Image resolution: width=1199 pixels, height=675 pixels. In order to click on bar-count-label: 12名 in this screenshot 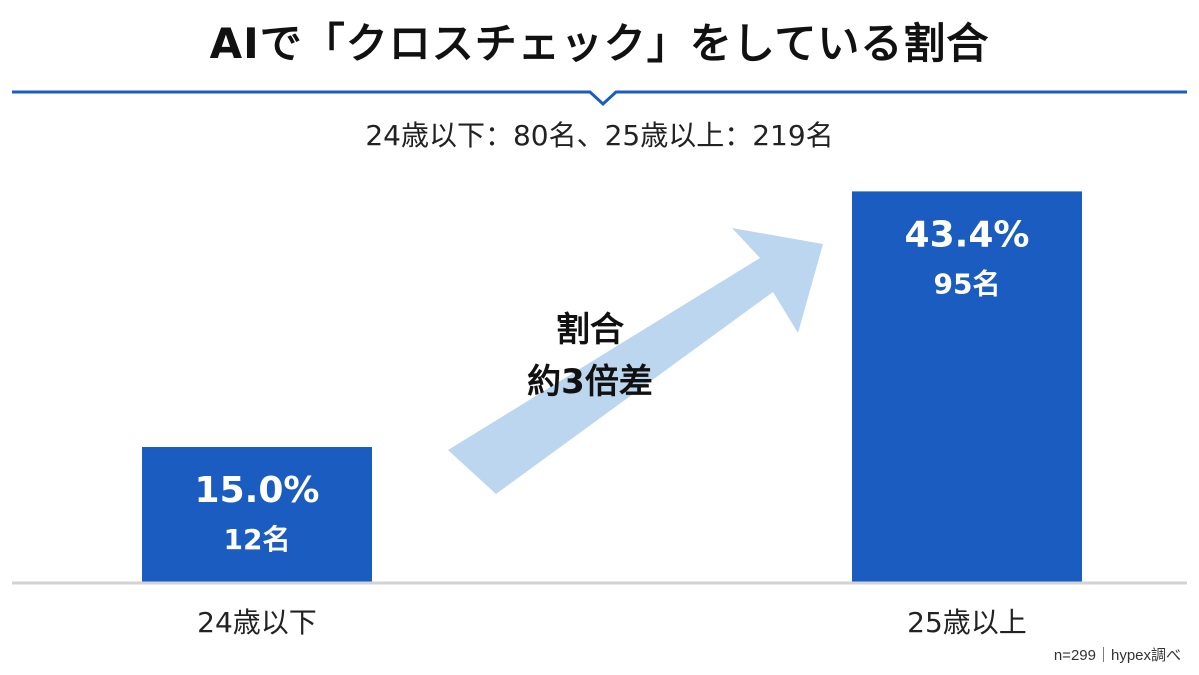, I will do `click(257, 539)`.